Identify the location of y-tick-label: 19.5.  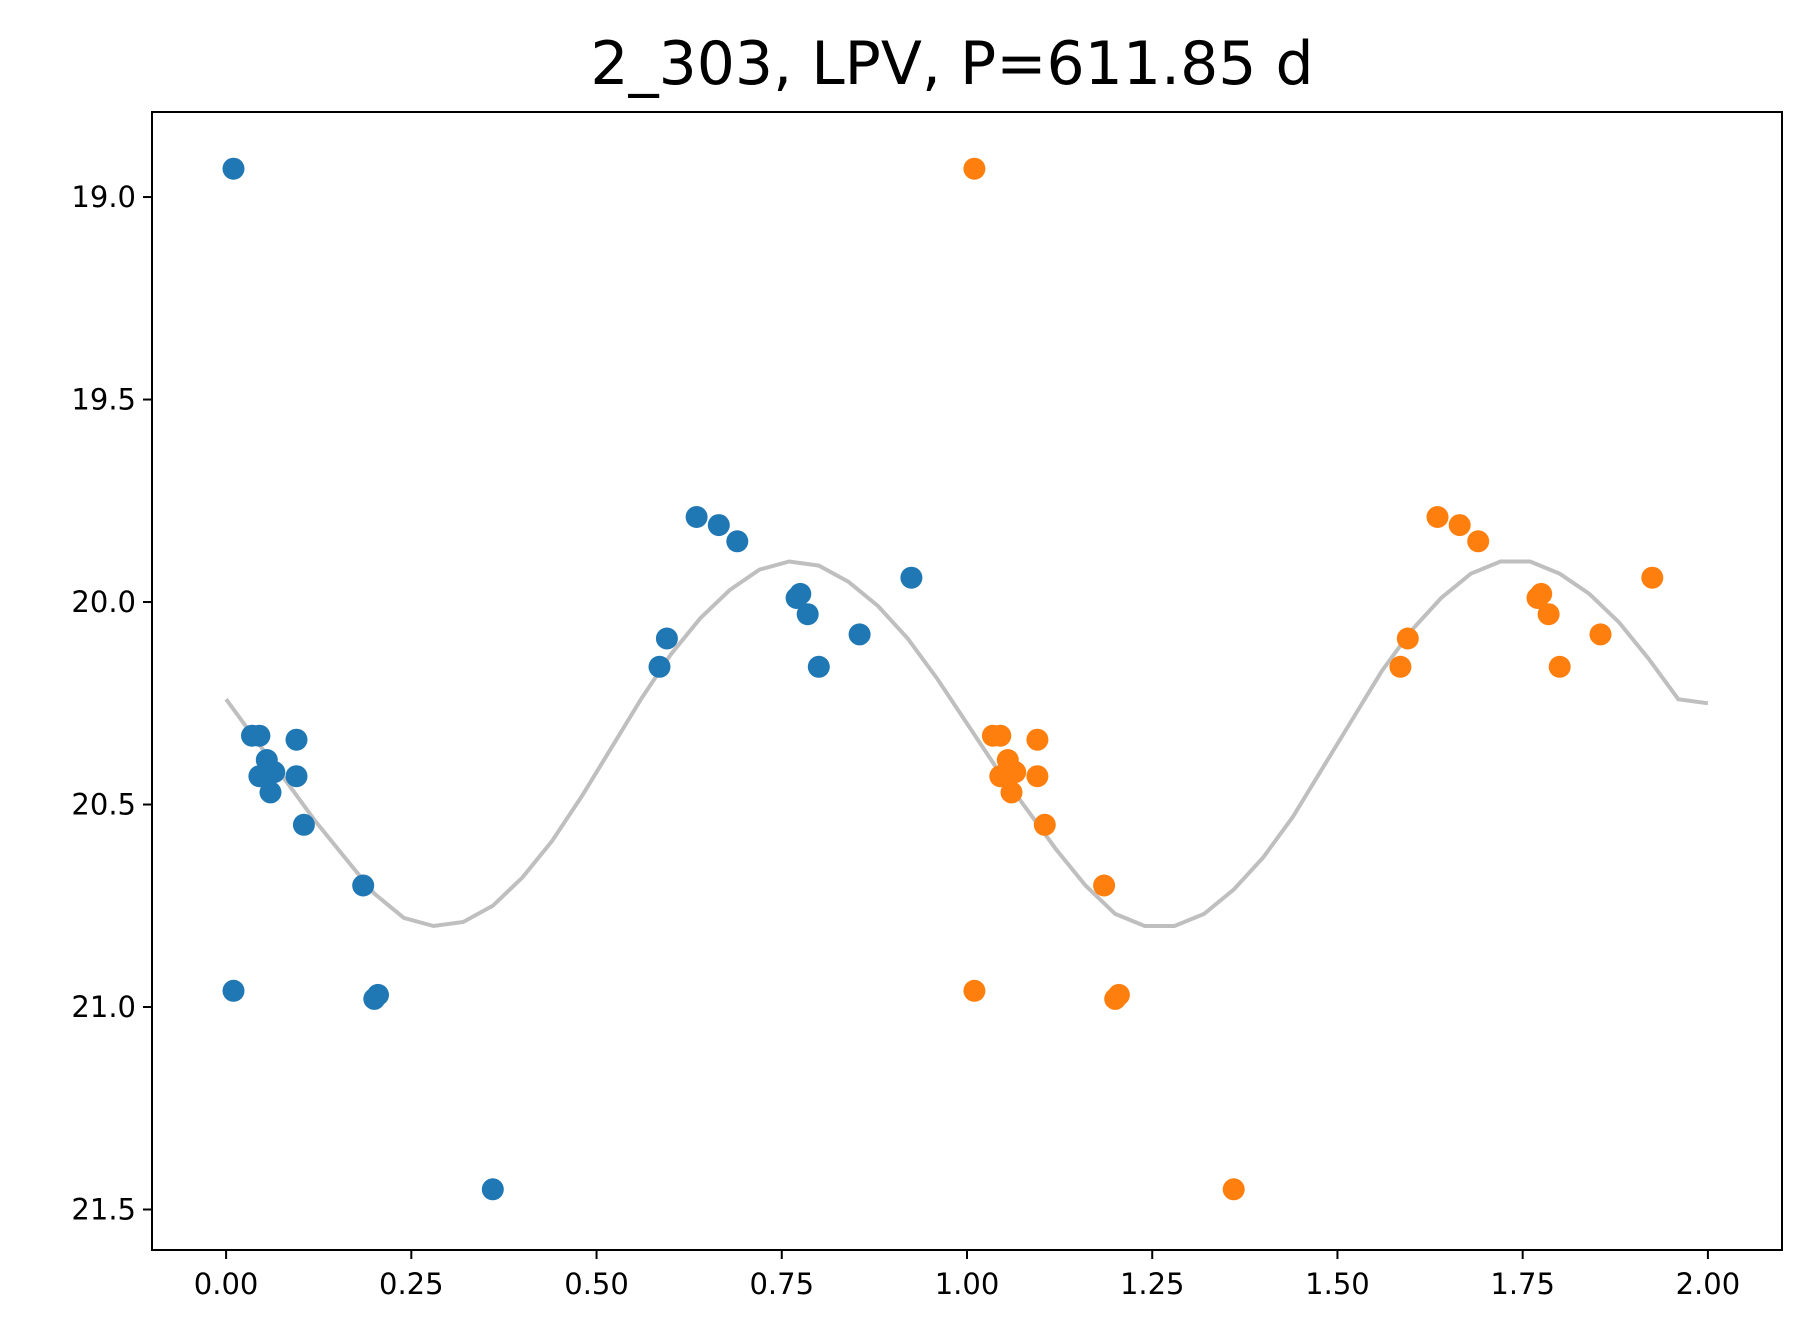
(103, 400).